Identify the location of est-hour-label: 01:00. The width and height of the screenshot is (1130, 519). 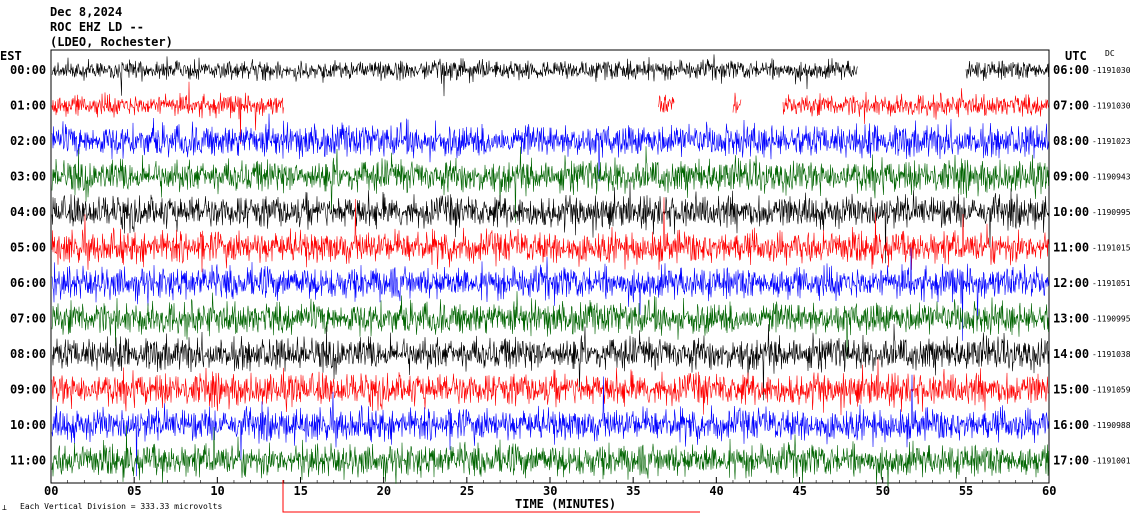
(28, 106).